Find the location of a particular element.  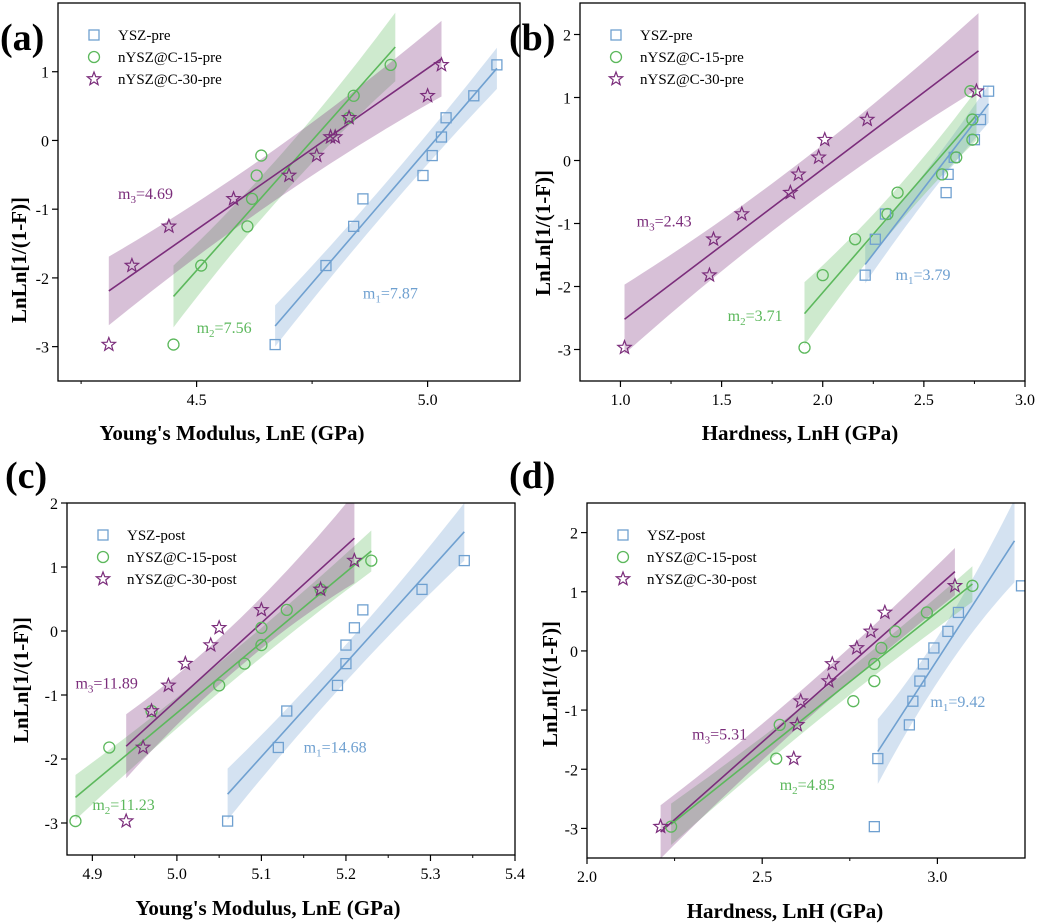

weibull-modulus-label: m2=11.23 is located at coordinates (123, 807).